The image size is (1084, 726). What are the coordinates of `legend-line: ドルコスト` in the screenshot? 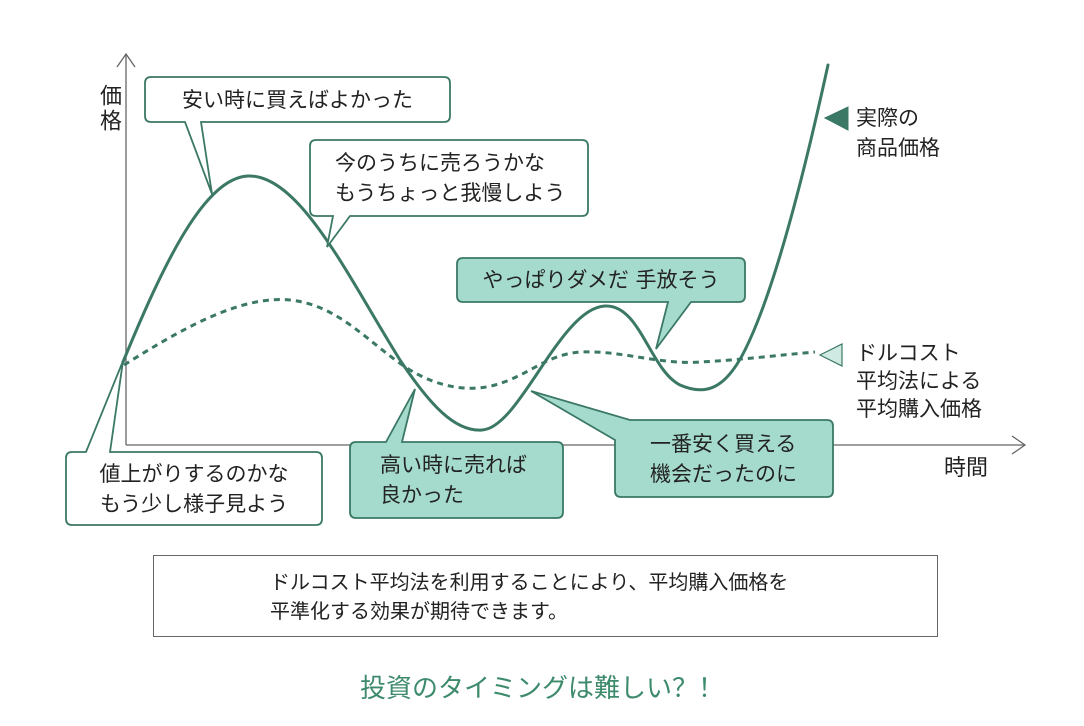 It's located at (908, 353).